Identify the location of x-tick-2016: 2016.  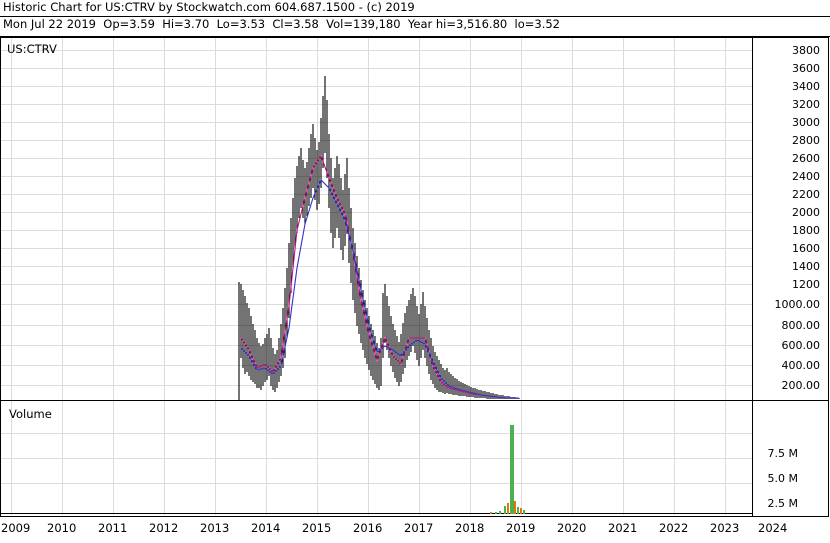
(368, 528).